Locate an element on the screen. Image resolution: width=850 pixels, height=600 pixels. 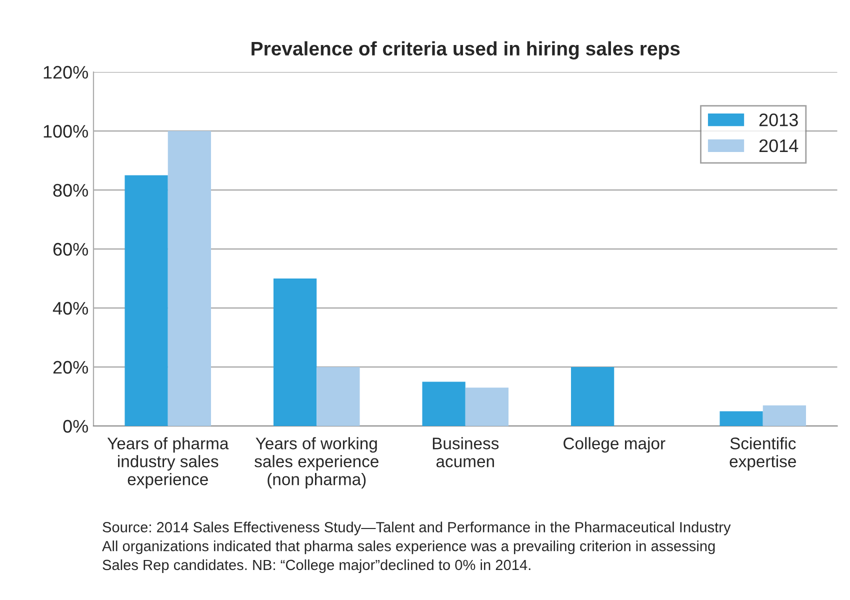
y-tick-label: 60% is located at coordinates (70, 249).